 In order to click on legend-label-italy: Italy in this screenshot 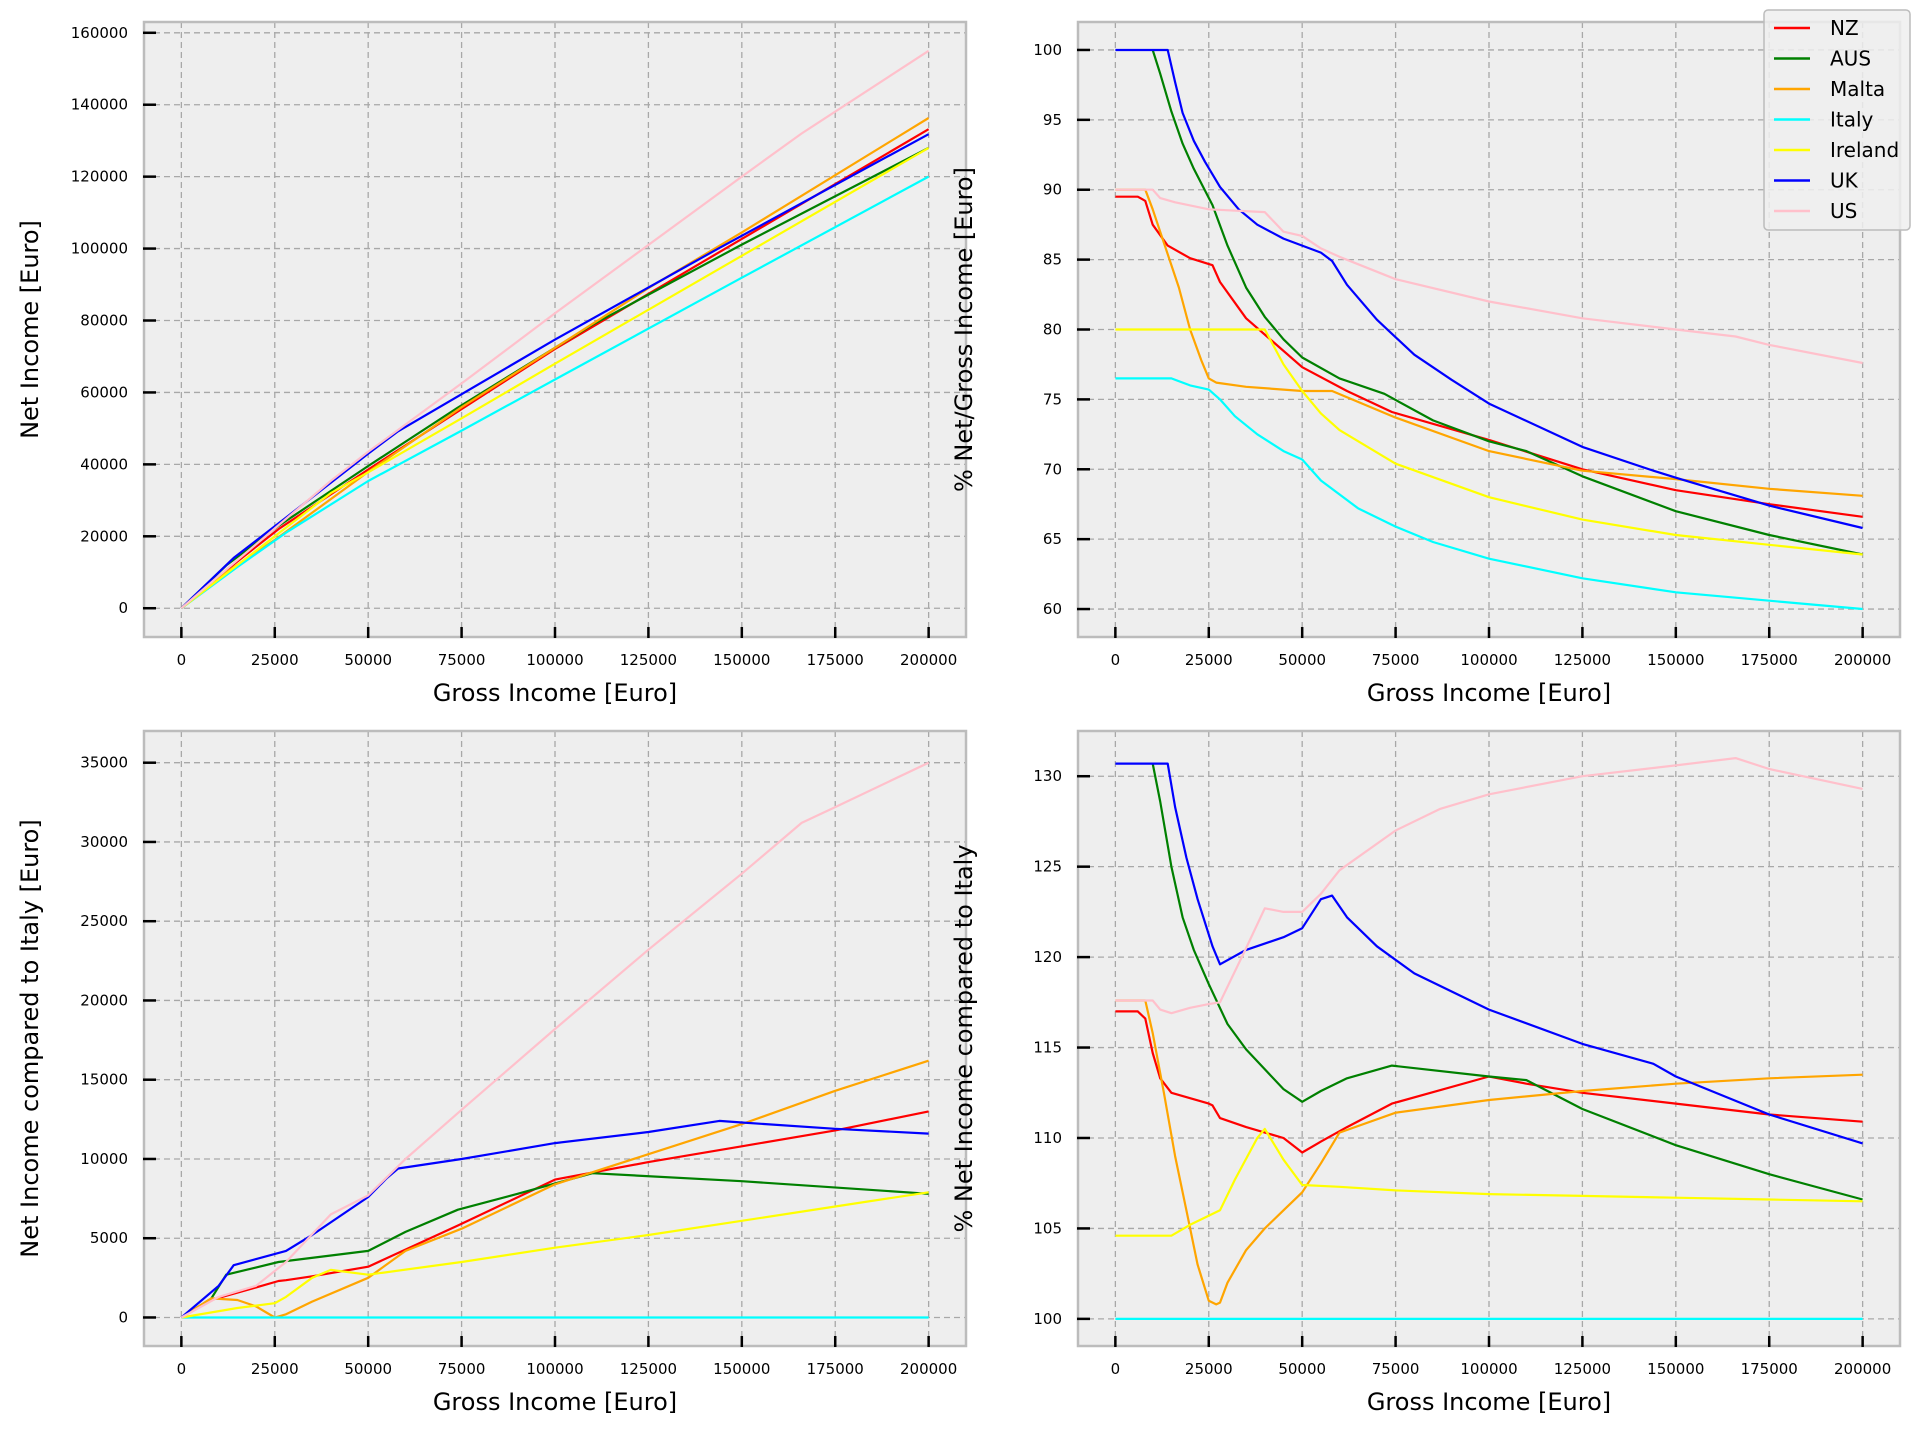, I will do `click(1852, 120)`.